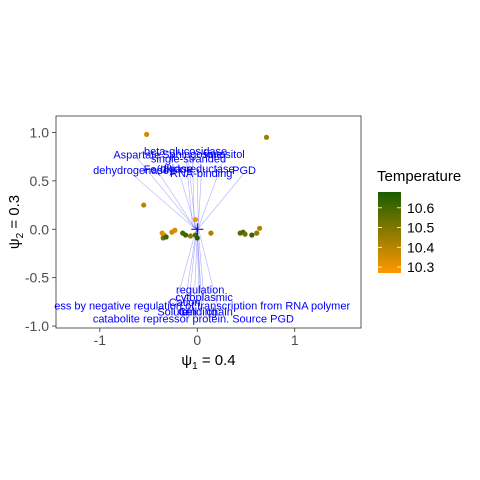 This screenshot has height=480, width=480. What do you see at coordinates (420, 208) in the screenshot?
I see `legend-tick-label: 10.6` at bounding box center [420, 208].